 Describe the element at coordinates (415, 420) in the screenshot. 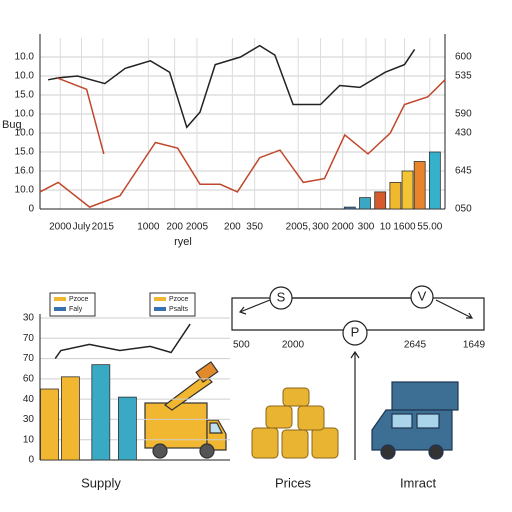

I see `van-illustration` at that location.